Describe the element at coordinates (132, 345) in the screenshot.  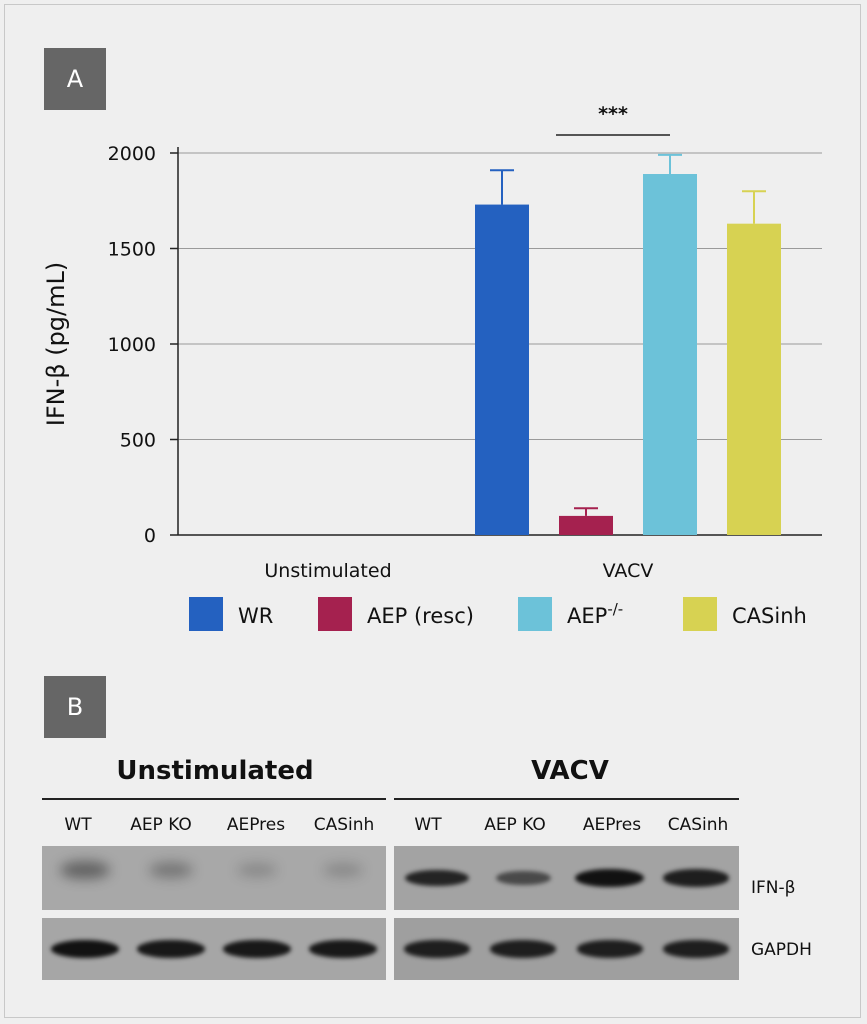
I see `y-tick-label: 1000` at that location.